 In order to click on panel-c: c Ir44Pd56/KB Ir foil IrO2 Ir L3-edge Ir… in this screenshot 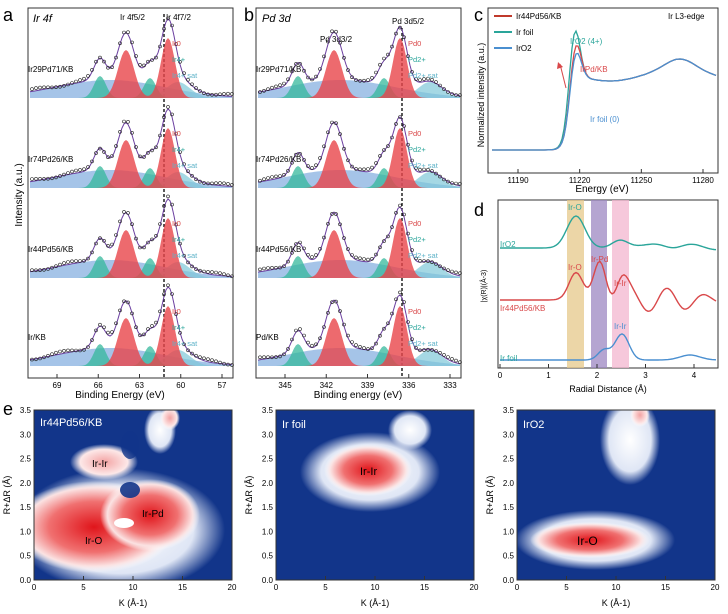, I will do `click(596, 100)`.